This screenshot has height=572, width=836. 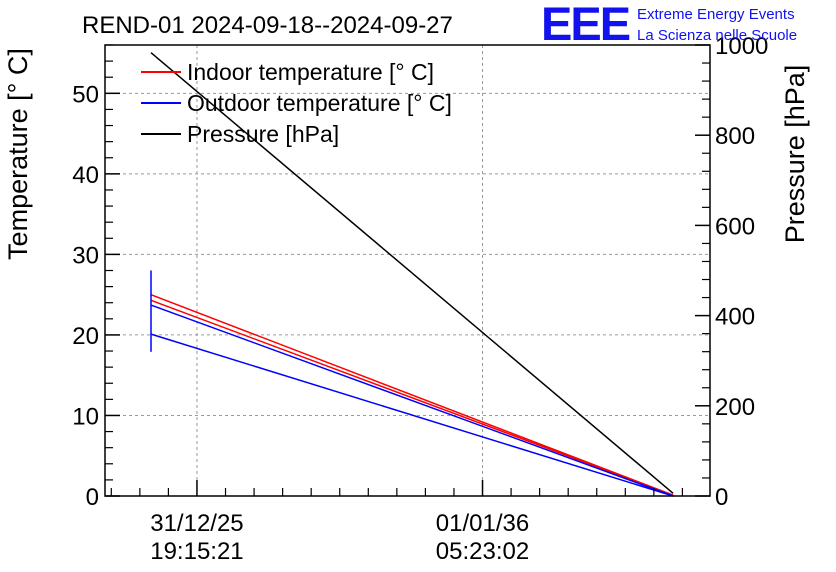 What do you see at coordinates (85, 175) in the screenshot?
I see `y-tick-label: 40` at bounding box center [85, 175].